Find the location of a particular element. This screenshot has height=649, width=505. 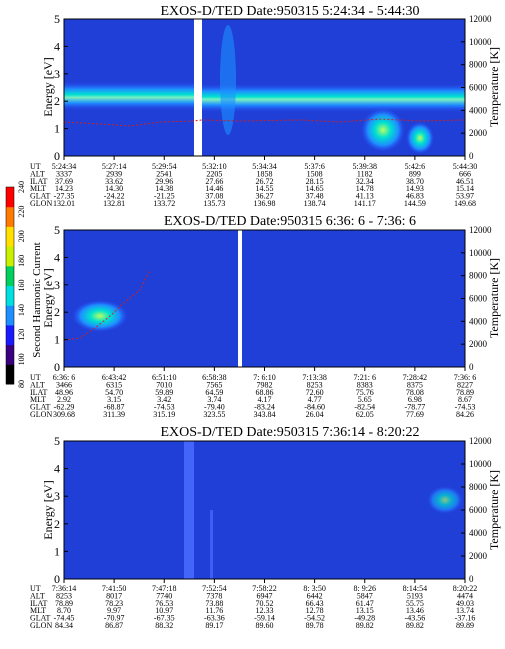

table-cell: 89.60 is located at coordinates (265, 625).